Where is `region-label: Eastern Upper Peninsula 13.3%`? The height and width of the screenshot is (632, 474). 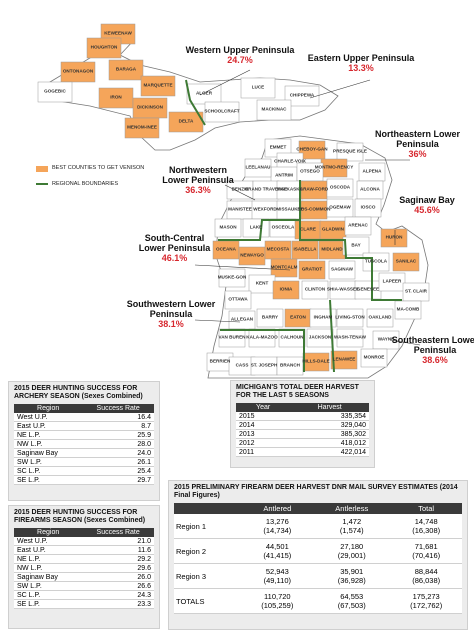 region-label: Eastern Upper Peninsula 13.3% is located at coordinates (361, 63).